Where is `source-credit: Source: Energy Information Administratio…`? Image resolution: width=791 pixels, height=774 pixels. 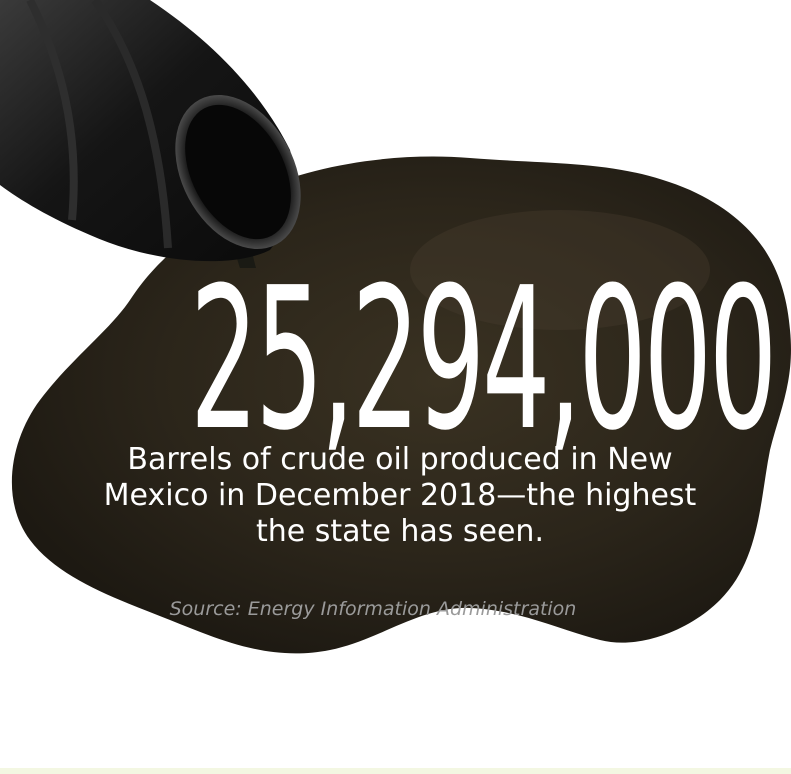
source-credit: Source: Energy Information Administratio… is located at coordinates (373, 609).